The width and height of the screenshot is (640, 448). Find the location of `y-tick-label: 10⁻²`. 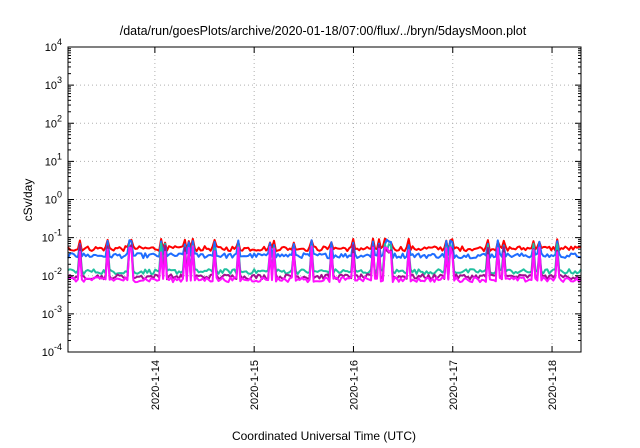

y-tick-label: 10⁻² is located at coordinates (52, 274).